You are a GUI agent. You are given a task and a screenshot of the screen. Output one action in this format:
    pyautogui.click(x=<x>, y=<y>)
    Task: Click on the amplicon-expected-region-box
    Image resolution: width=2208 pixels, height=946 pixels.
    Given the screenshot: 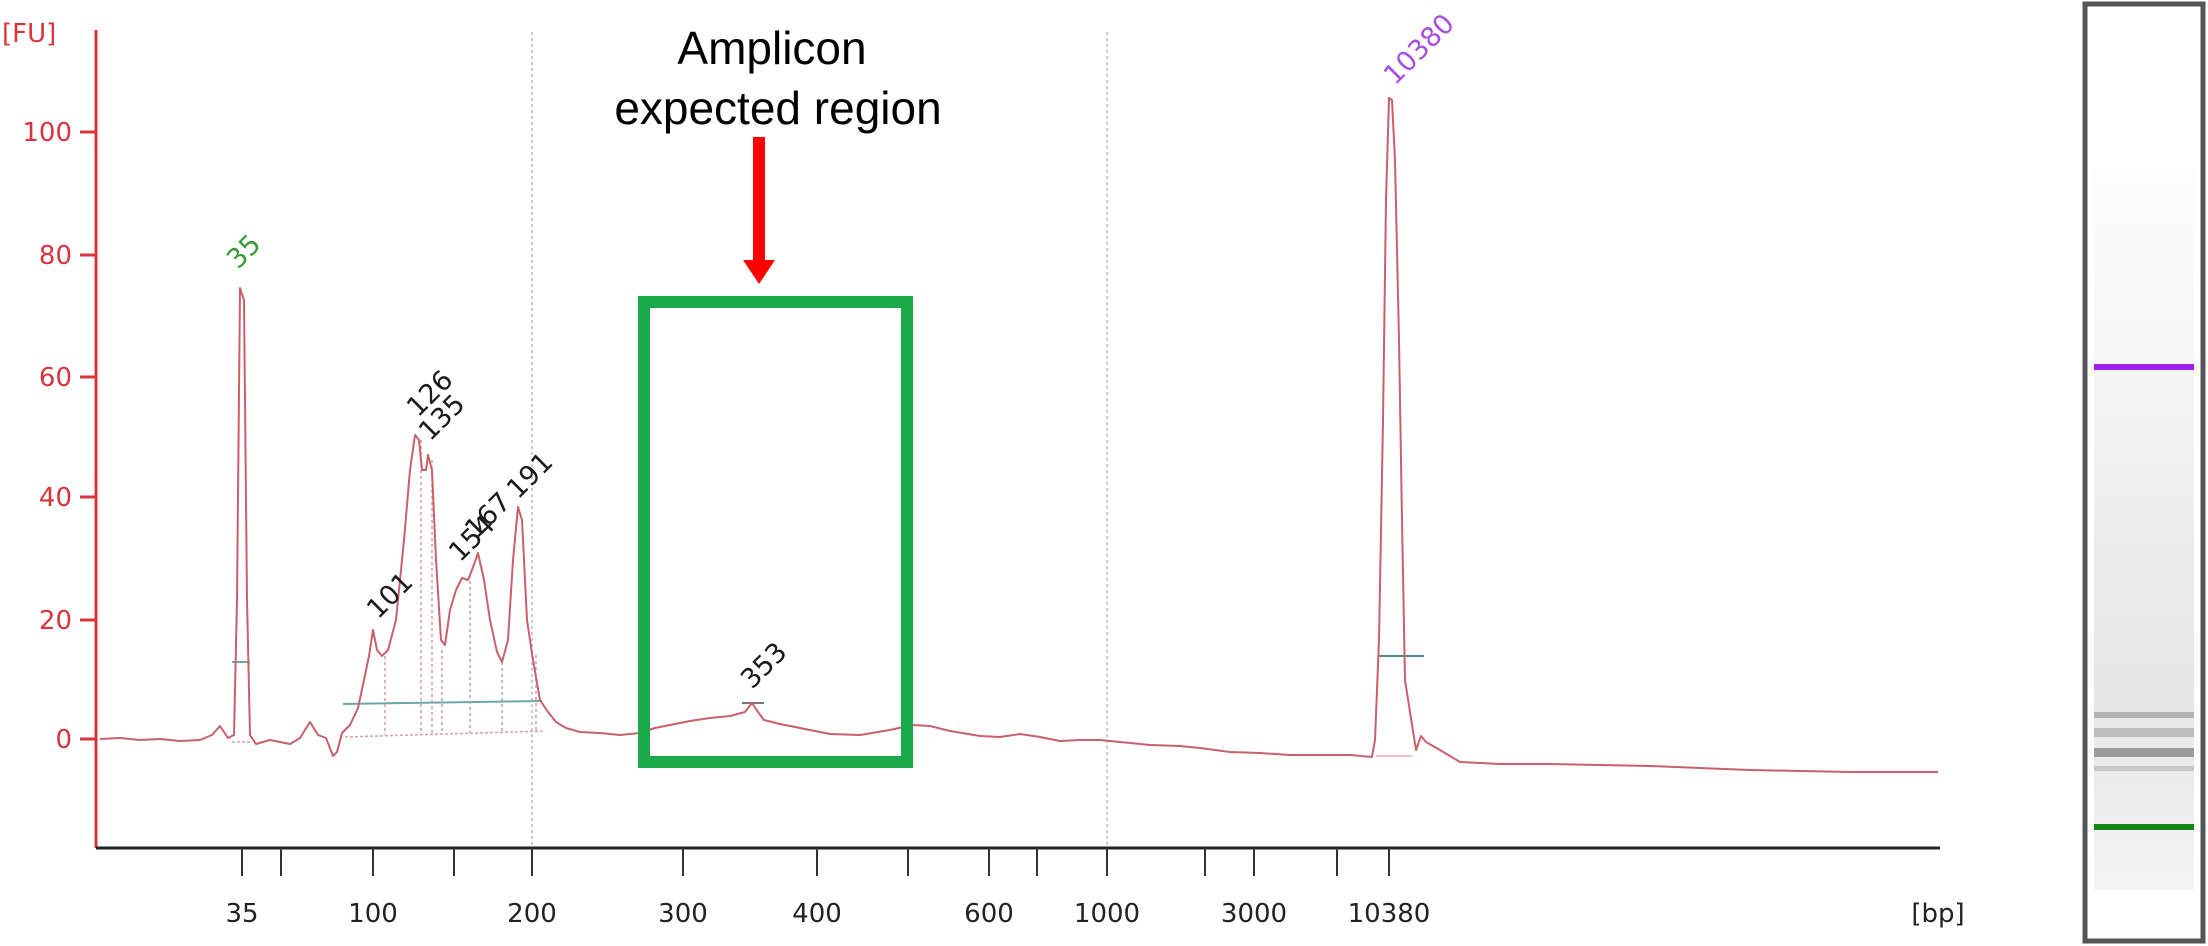 What is the action you would take?
    pyautogui.click(x=775, y=532)
    